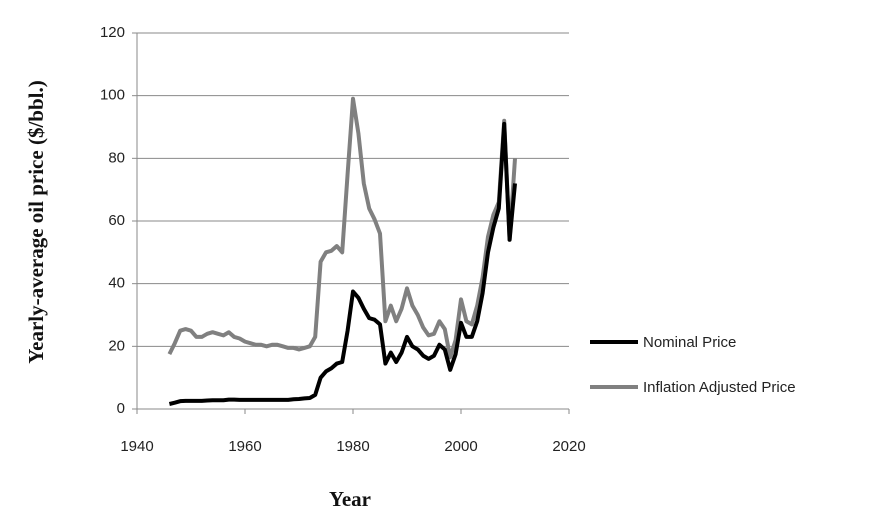 This screenshot has height=521, width=883. I want to click on x-tick-label: 1960, so click(244, 446).